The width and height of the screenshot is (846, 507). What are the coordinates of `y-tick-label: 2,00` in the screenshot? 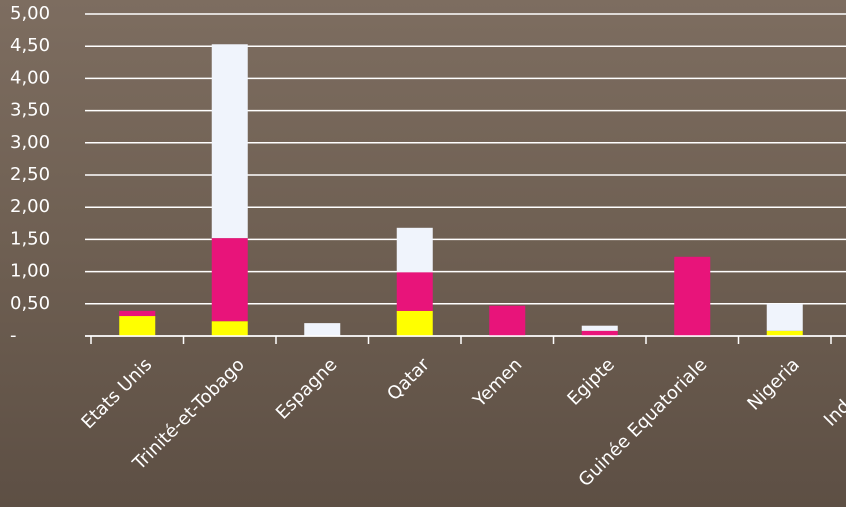 It's located at (30, 206).